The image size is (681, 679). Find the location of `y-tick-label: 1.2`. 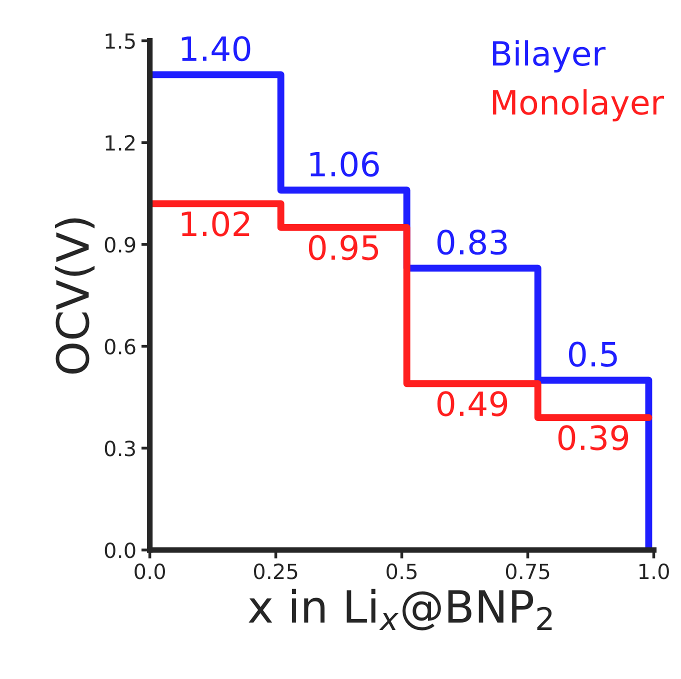

y-tick-label: 1.2 is located at coordinates (120, 143).